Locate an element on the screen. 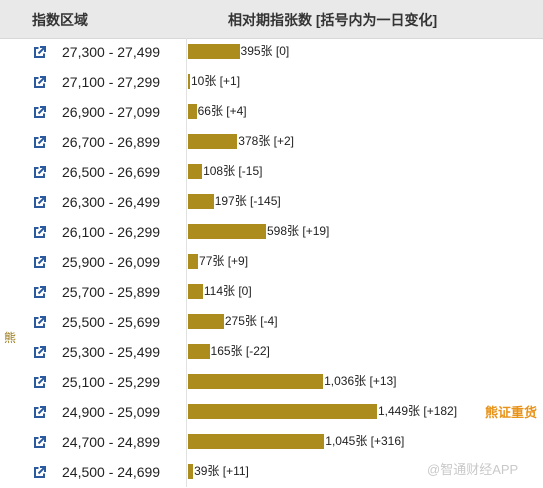 The height and width of the screenshot is (488, 543). table-row: 26,700 - 26,899 378张 [+2] is located at coordinates (271, 143).